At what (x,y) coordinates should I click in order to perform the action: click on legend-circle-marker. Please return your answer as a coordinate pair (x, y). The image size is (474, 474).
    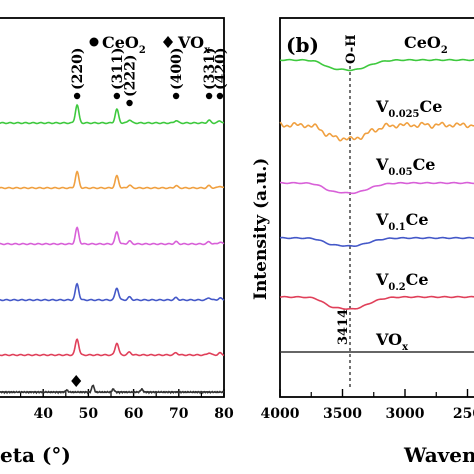
    Looking at the image, I should click on (94, 42).